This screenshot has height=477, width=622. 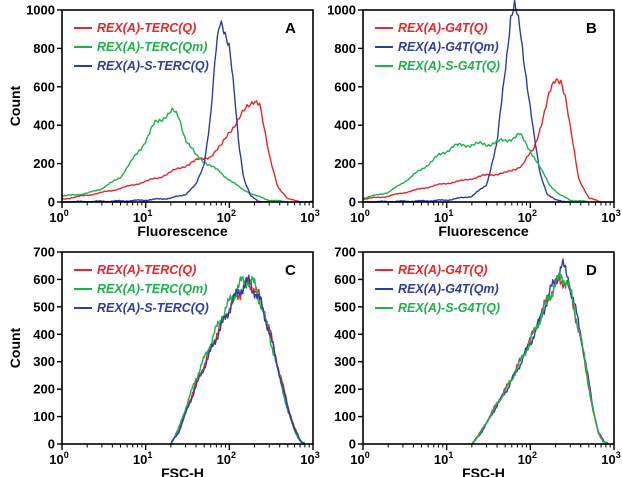 I want to click on legend-entry: REX(A)-TERC(Qm), so click(x=152, y=47).